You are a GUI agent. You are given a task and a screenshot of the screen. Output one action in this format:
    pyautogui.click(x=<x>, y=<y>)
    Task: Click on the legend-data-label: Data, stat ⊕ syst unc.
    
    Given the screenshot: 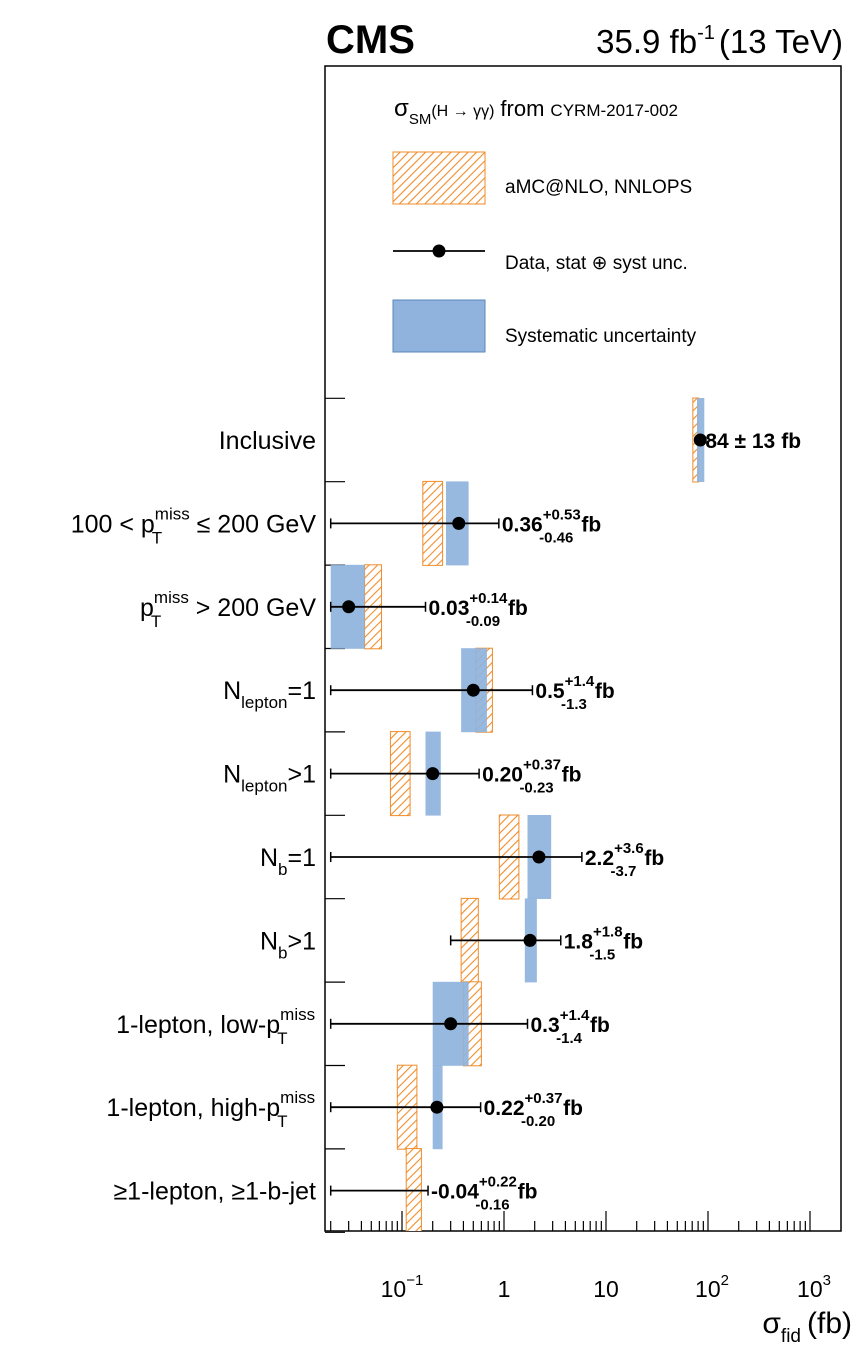 What is the action you would take?
    pyautogui.click(x=596, y=263)
    